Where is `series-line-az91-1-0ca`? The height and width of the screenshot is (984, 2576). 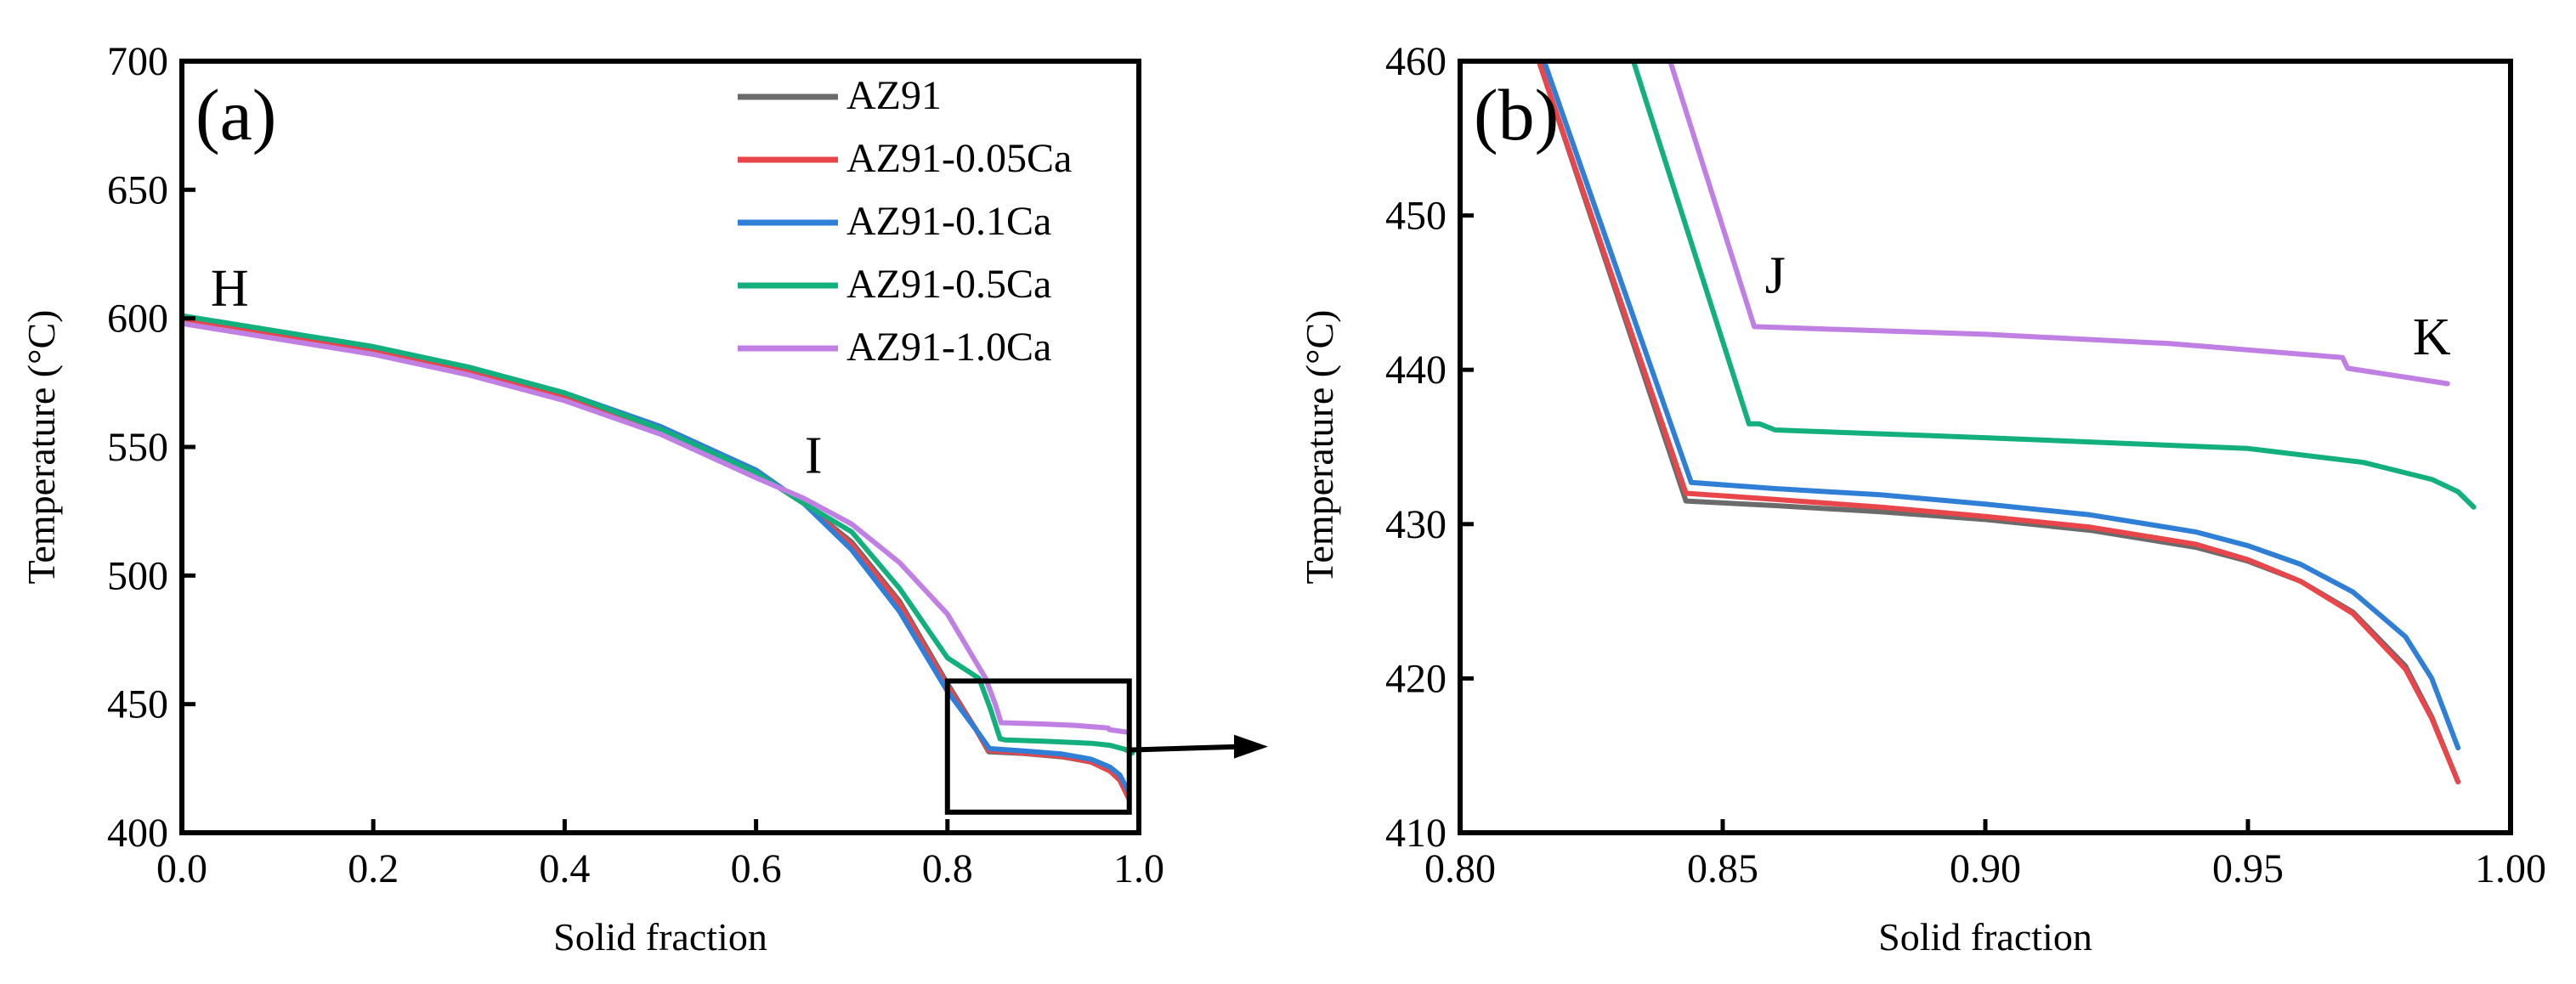
series-line-az91-1-0ca is located at coordinates (2058, 224).